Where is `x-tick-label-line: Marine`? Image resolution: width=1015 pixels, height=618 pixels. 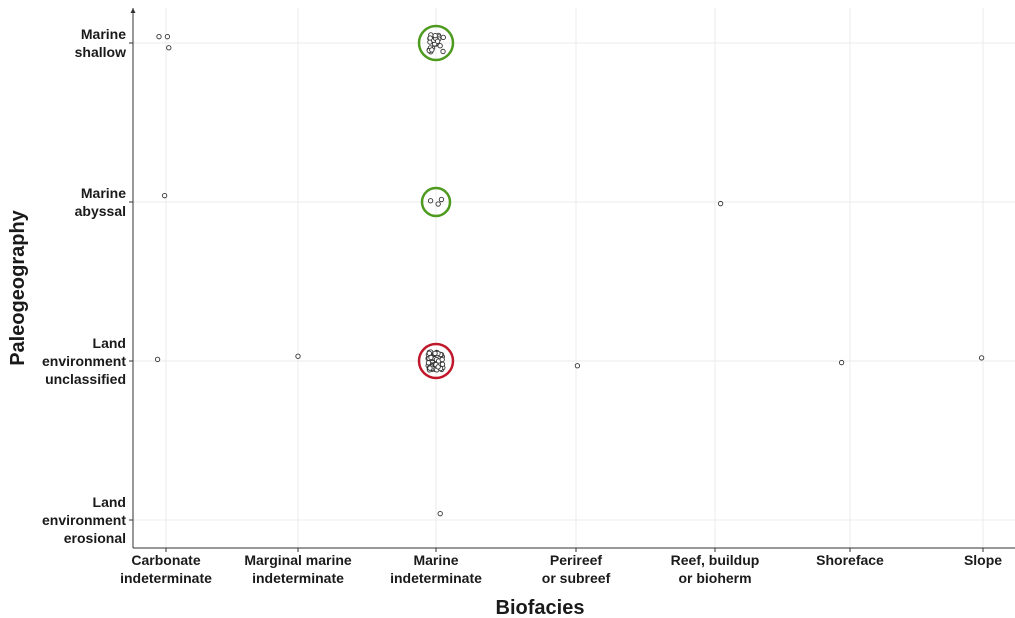
x-tick-label-line: Marine is located at coordinates (435, 560).